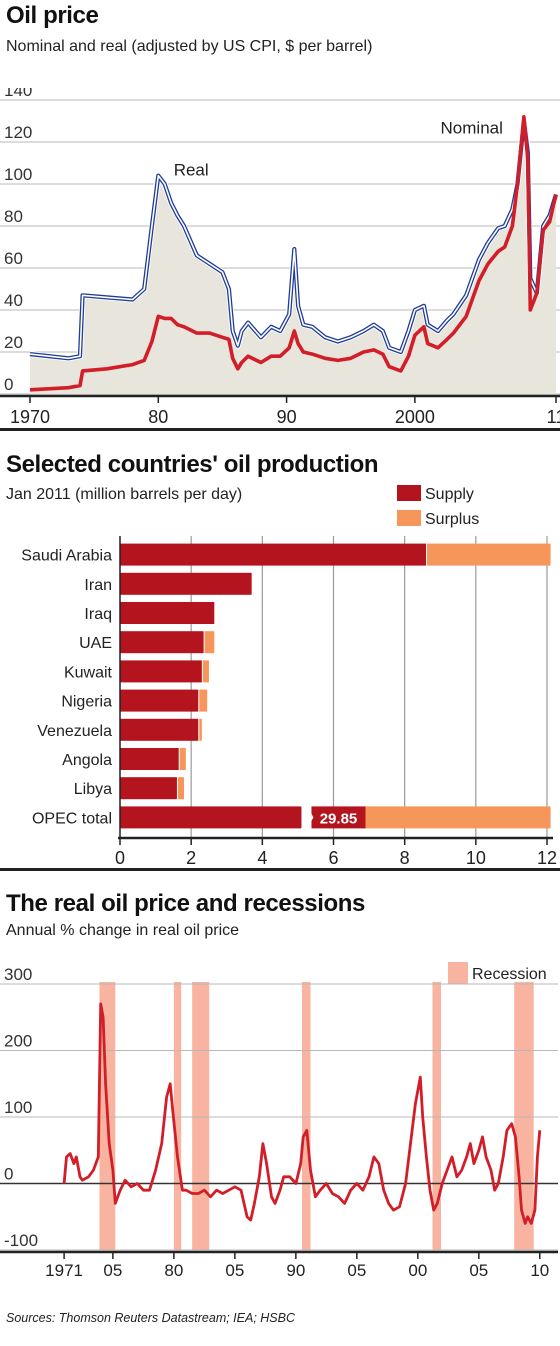 Image resolution: width=560 pixels, height=1346 pixels. I want to click on x-tick-label: 11, so click(553, 417).